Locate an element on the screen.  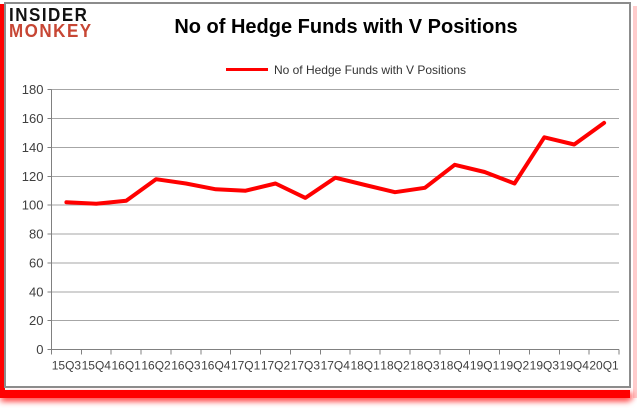
insider-monkey-logo: INSIDER MONKEY is located at coordinates (51, 22).